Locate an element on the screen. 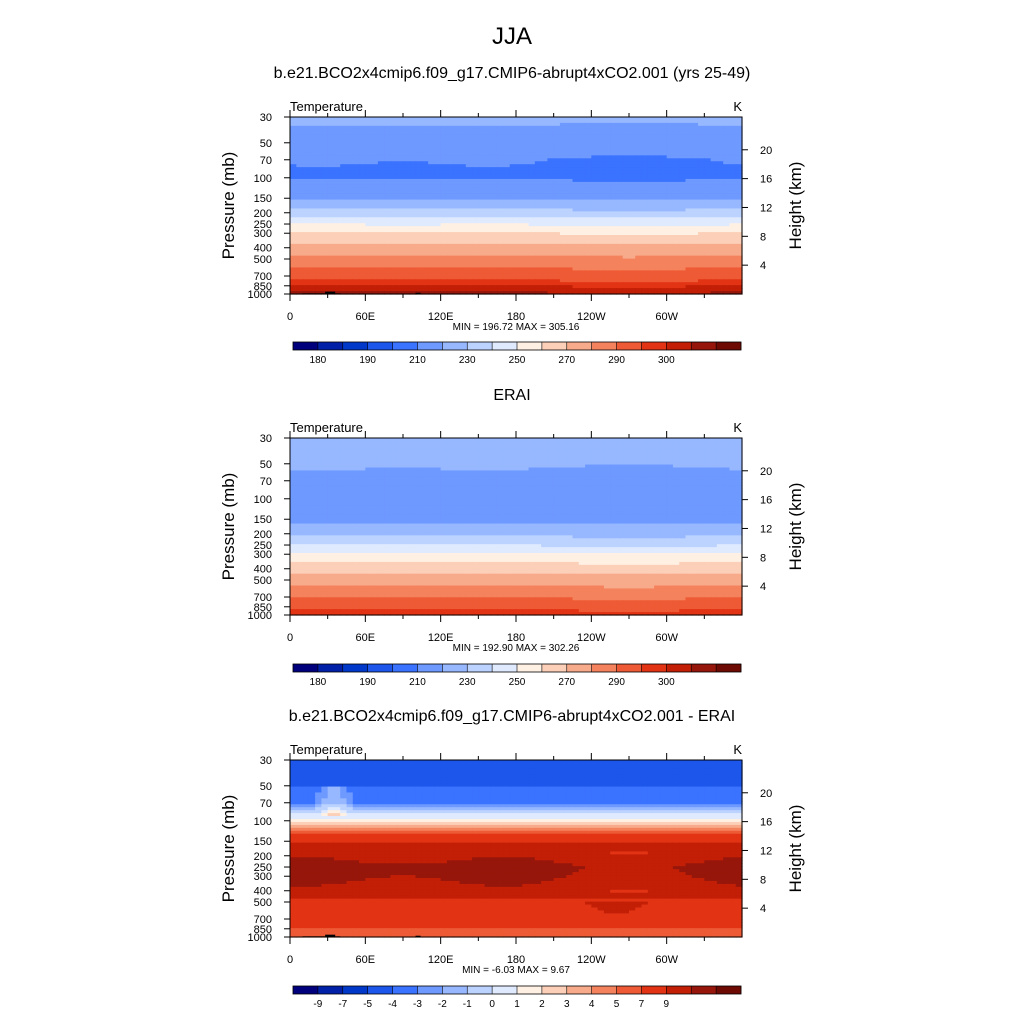 The image size is (1024, 1029). x-tick-label: 60W is located at coordinates (666, 317).